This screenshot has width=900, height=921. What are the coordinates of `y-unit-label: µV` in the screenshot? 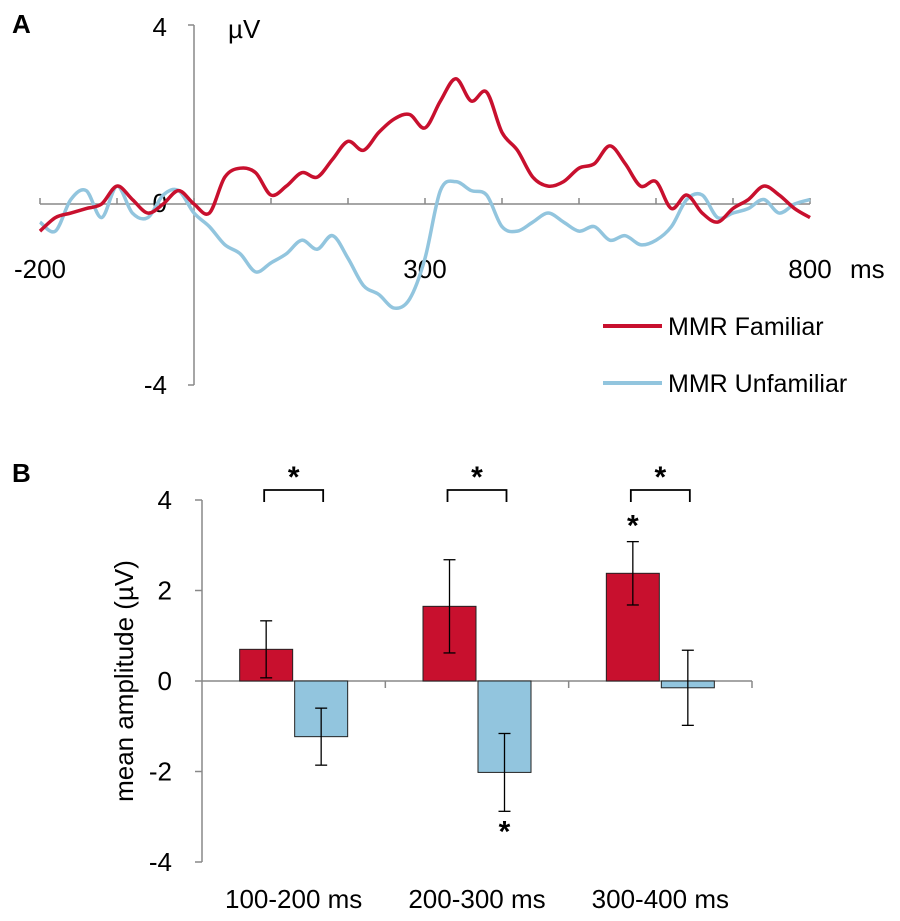 It's located at (244, 29).